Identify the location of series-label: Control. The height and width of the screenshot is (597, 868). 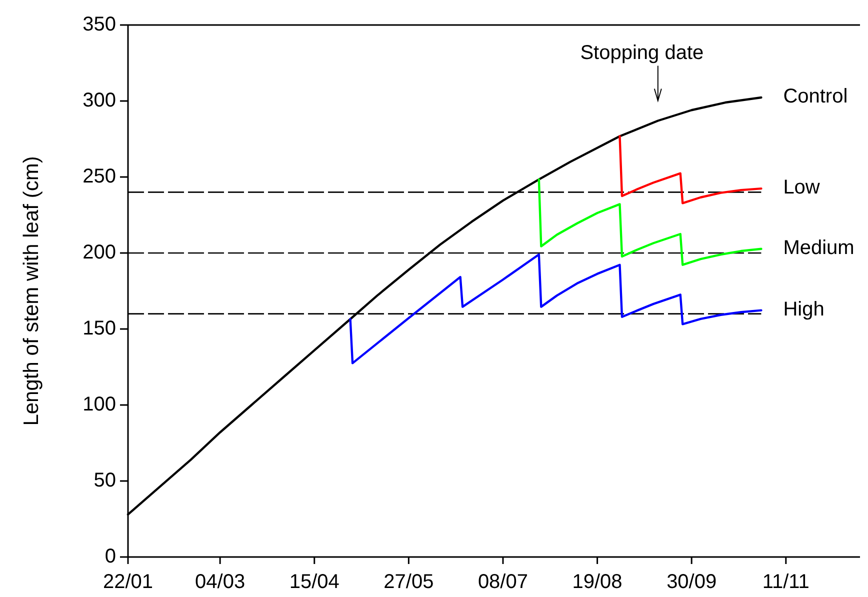
(815, 97).